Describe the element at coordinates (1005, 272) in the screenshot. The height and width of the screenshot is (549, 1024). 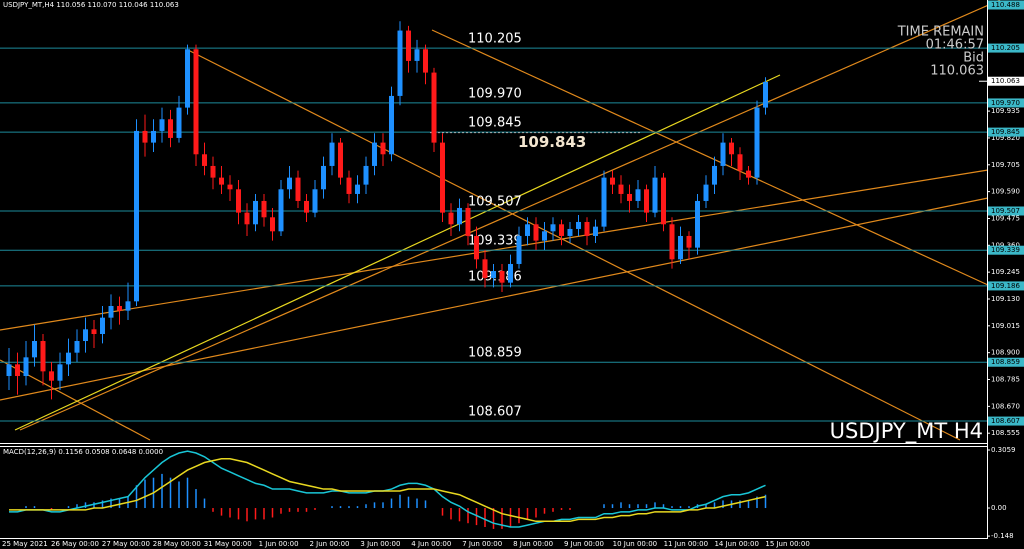
I see `y-tick-label: 109.245` at that location.